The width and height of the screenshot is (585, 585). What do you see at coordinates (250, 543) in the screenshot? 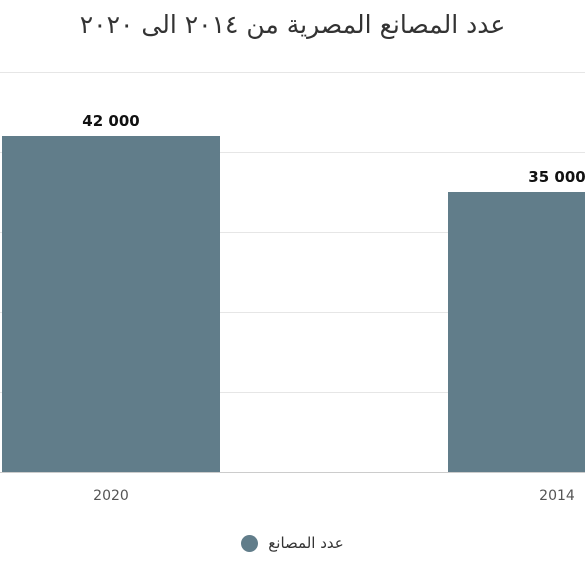
I see `legend-marker-icon` at bounding box center [250, 543].